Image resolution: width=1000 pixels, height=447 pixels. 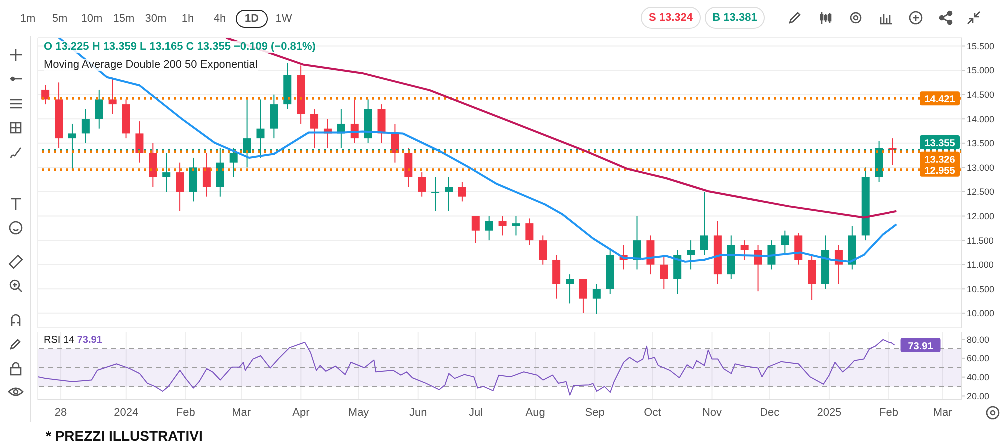 What do you see at coordinates (671, 18) in the screenshot?
I see `text: S 13.324` at bounding box center [671, 18].